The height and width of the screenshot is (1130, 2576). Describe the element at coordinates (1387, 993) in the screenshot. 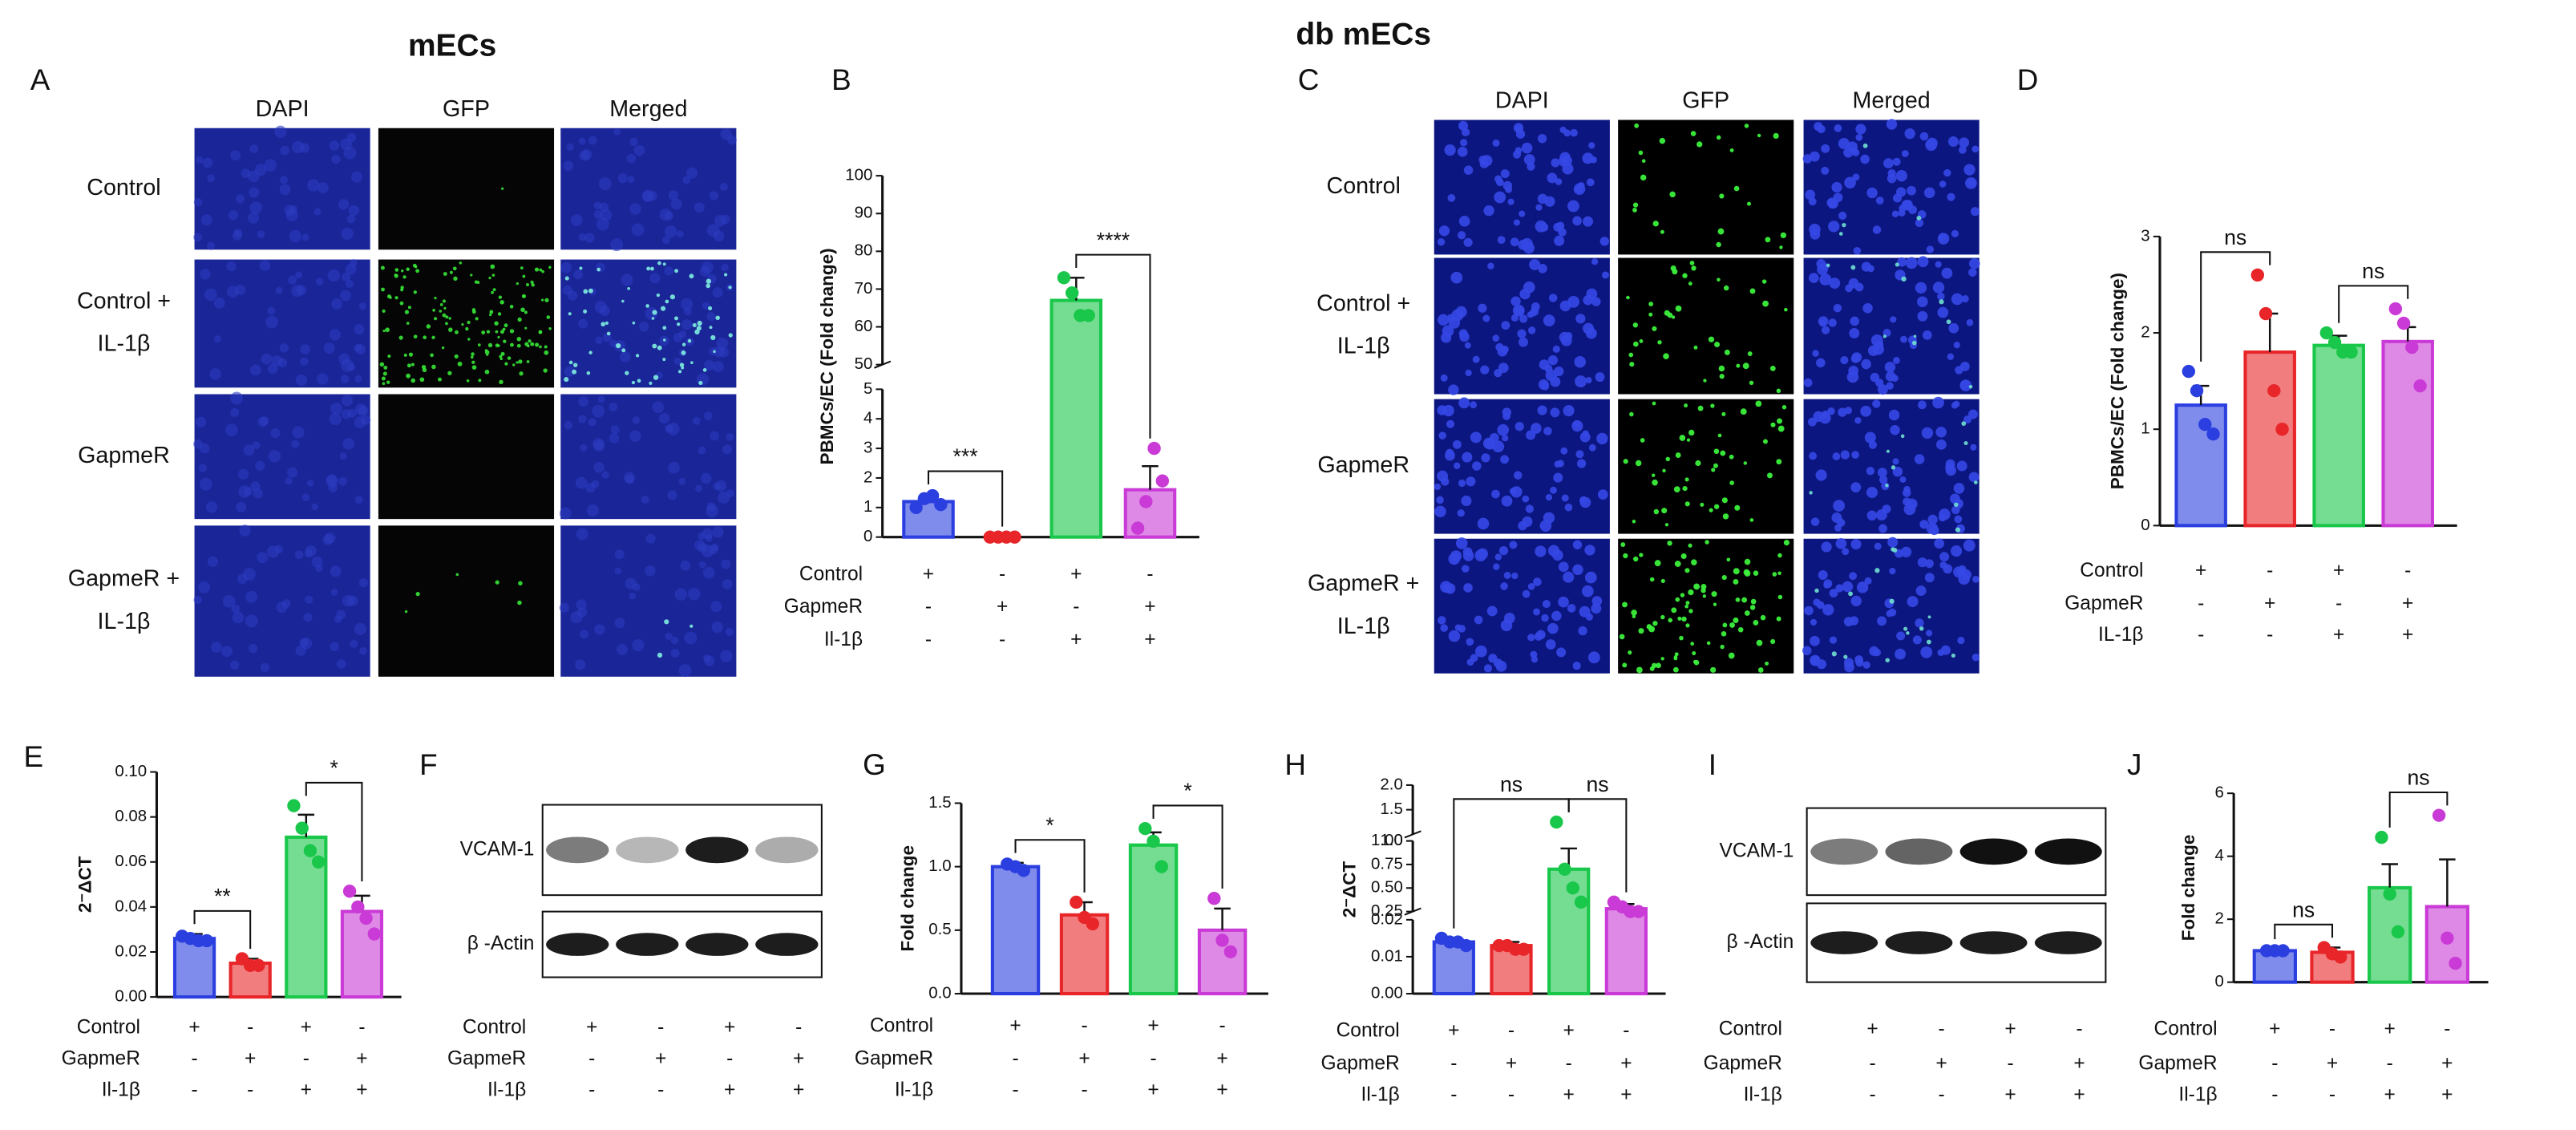

I see `y-tick-label: 0.00` at that location.